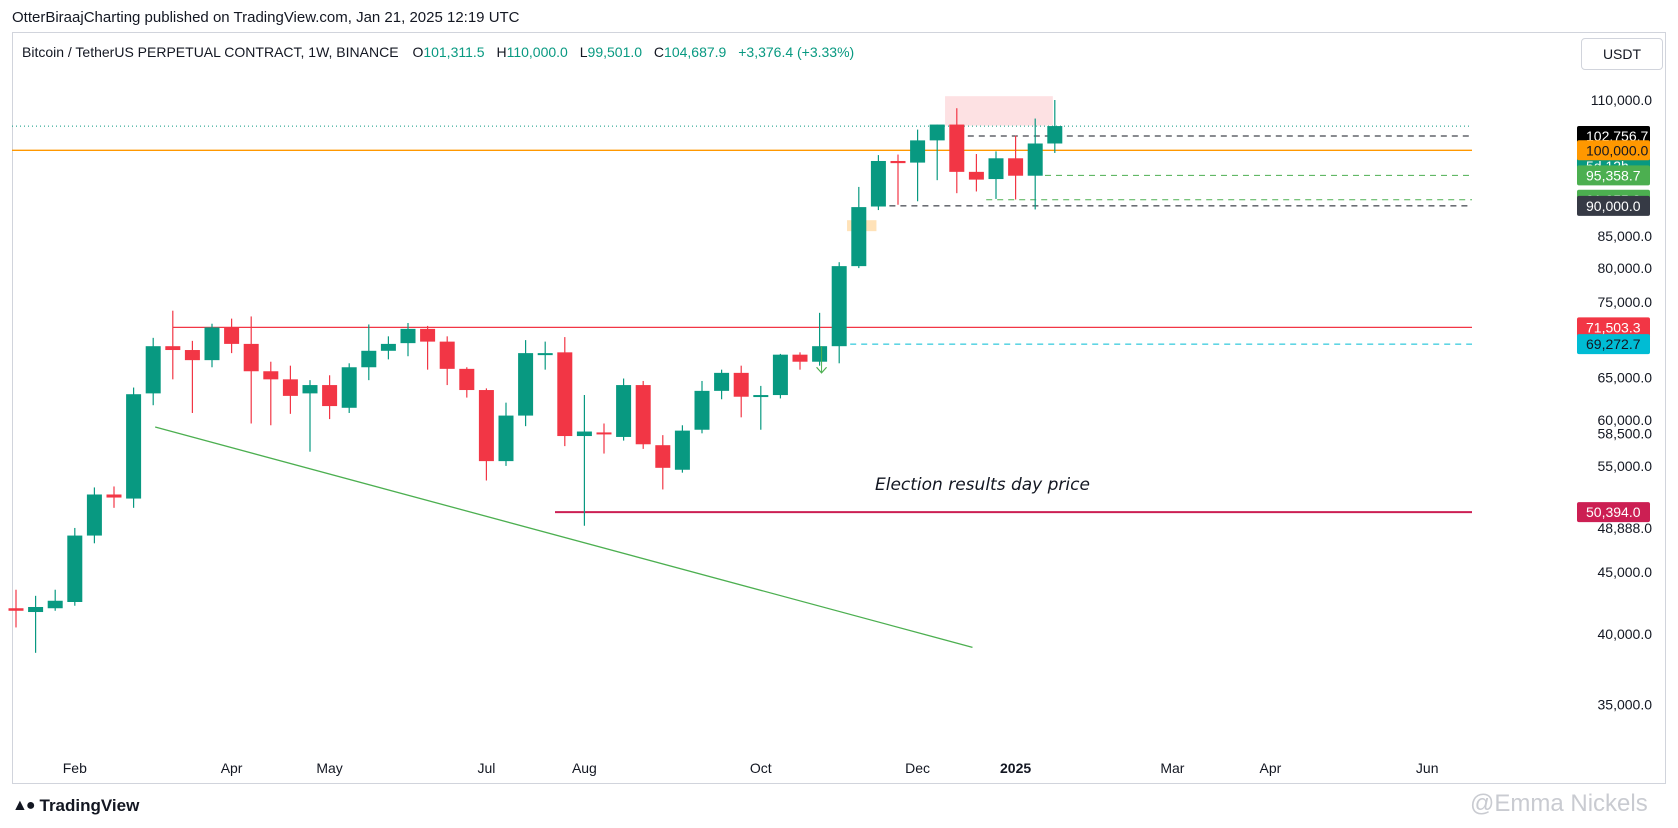 The height and width of the screenshot is (828, 1678). I want to click on low-value: 99,501.0, so click(615, 52).